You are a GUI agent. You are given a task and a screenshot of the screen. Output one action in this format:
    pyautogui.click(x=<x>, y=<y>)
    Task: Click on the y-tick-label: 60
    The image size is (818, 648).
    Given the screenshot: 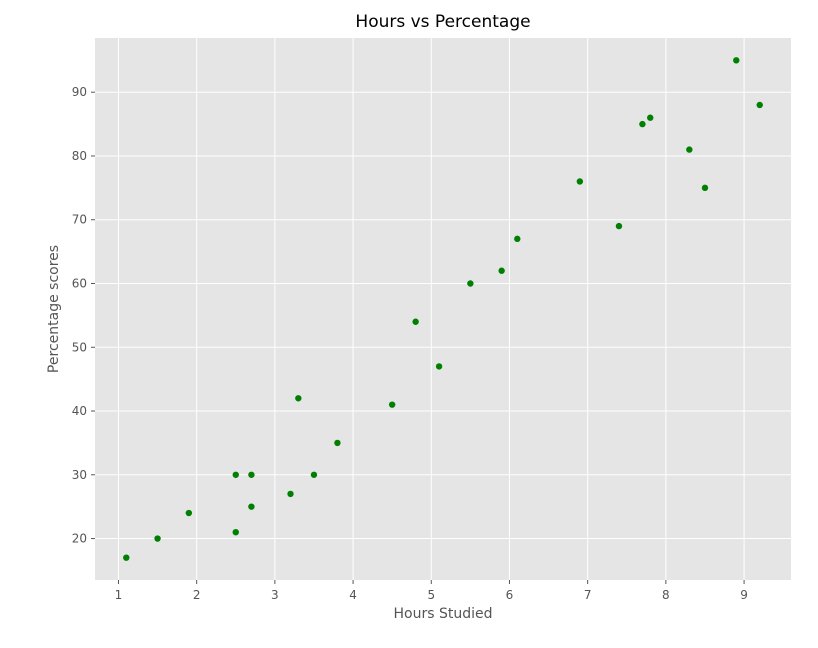 What is the action you would take?
    pyautogui.click(x=79, y=283)
    